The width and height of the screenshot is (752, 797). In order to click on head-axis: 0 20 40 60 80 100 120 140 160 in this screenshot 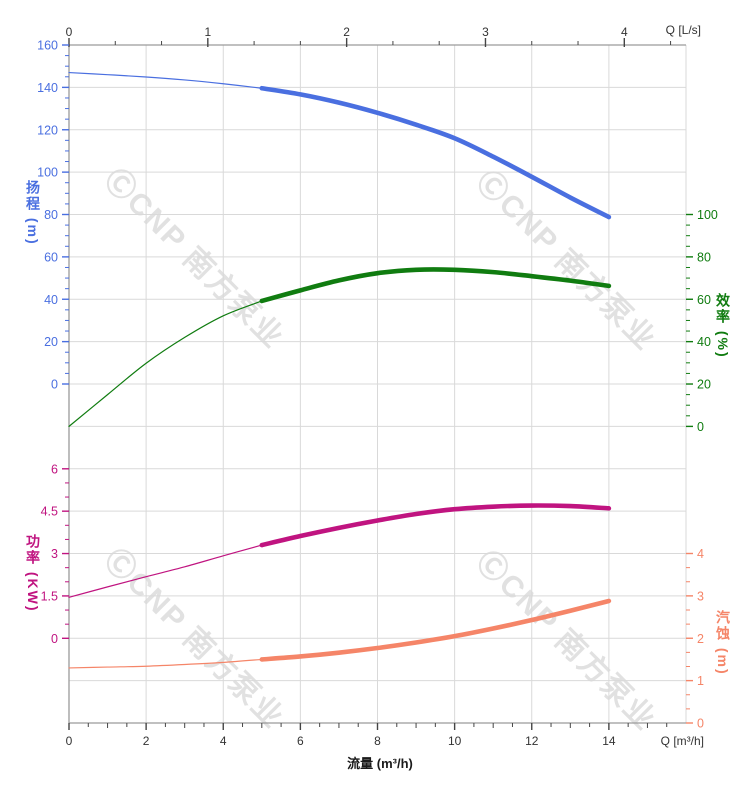, I will do `click(53, 215)`.